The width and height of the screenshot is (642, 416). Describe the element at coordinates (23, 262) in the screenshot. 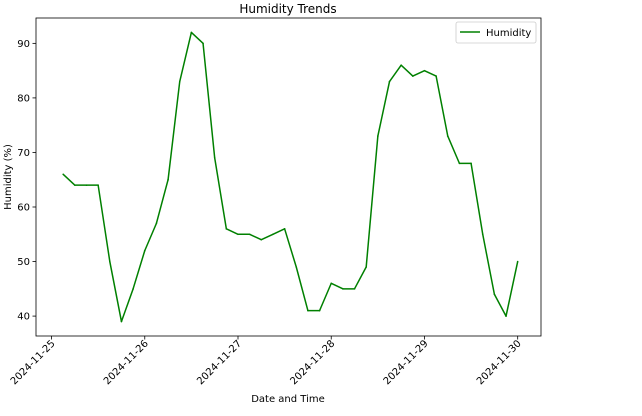

I see `y-tick-label: 50` at that location.